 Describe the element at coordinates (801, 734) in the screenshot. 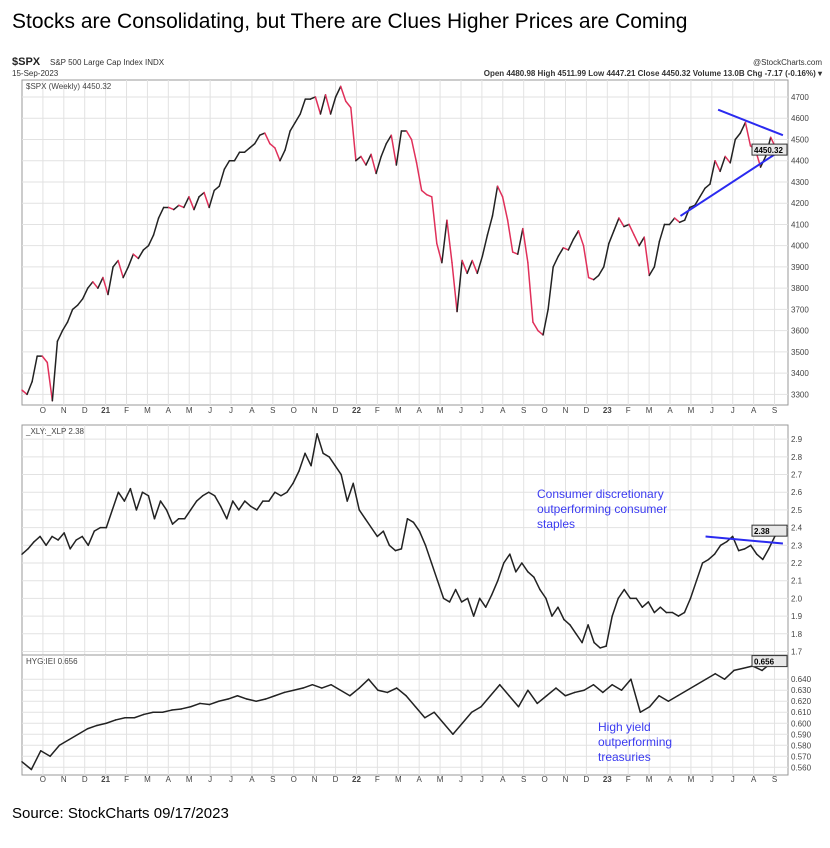

I see `y-tick-label: 0.590` at that location.